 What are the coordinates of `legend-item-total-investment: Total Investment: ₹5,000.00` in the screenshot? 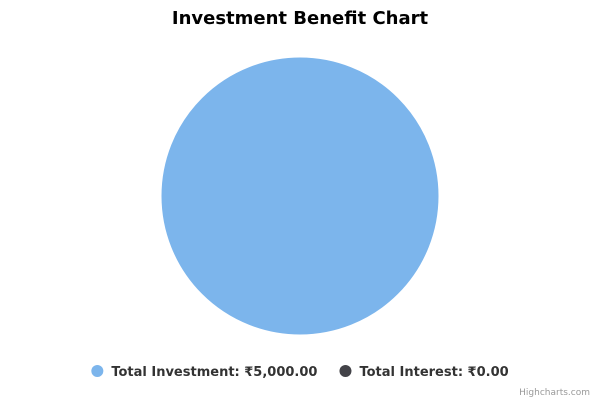 It's located at (204, 372).